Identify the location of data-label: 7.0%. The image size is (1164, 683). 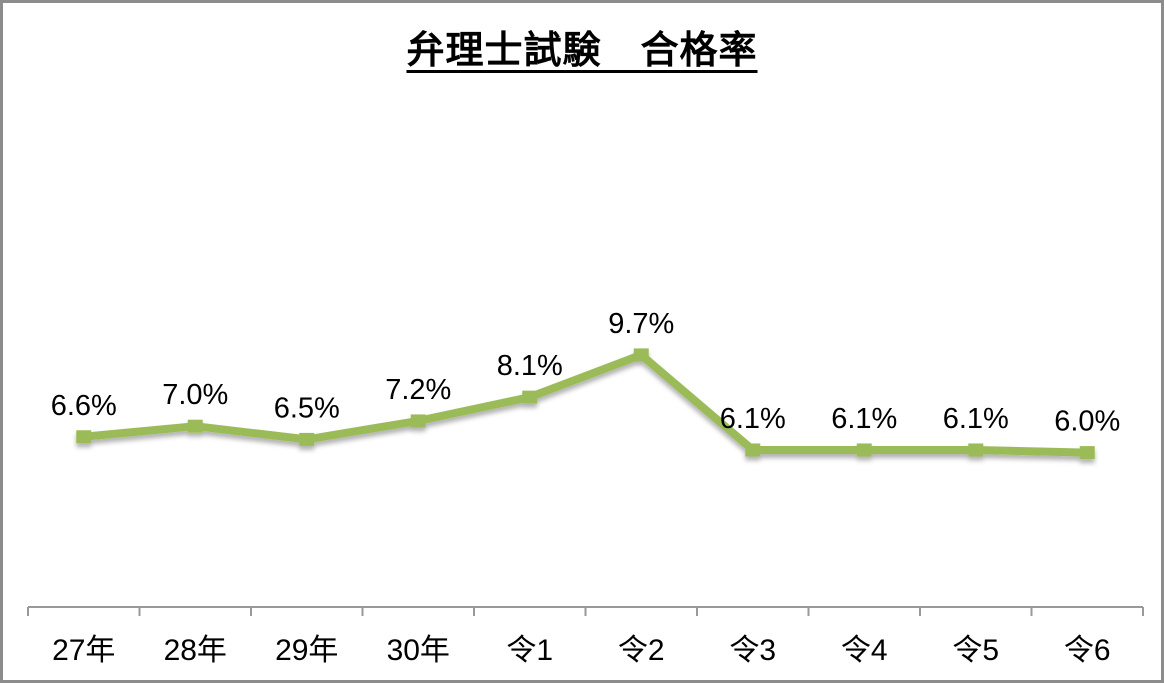
(195, 395).